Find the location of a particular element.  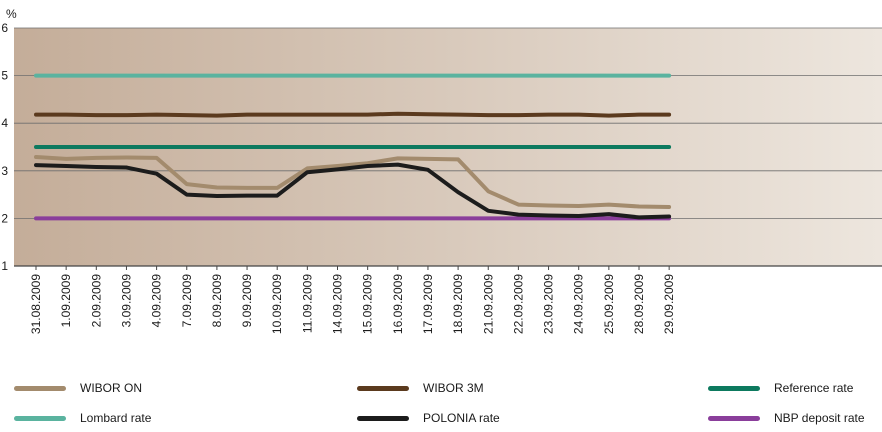

legend-swatch-wibor-3m is located at coordinates (383, 388).